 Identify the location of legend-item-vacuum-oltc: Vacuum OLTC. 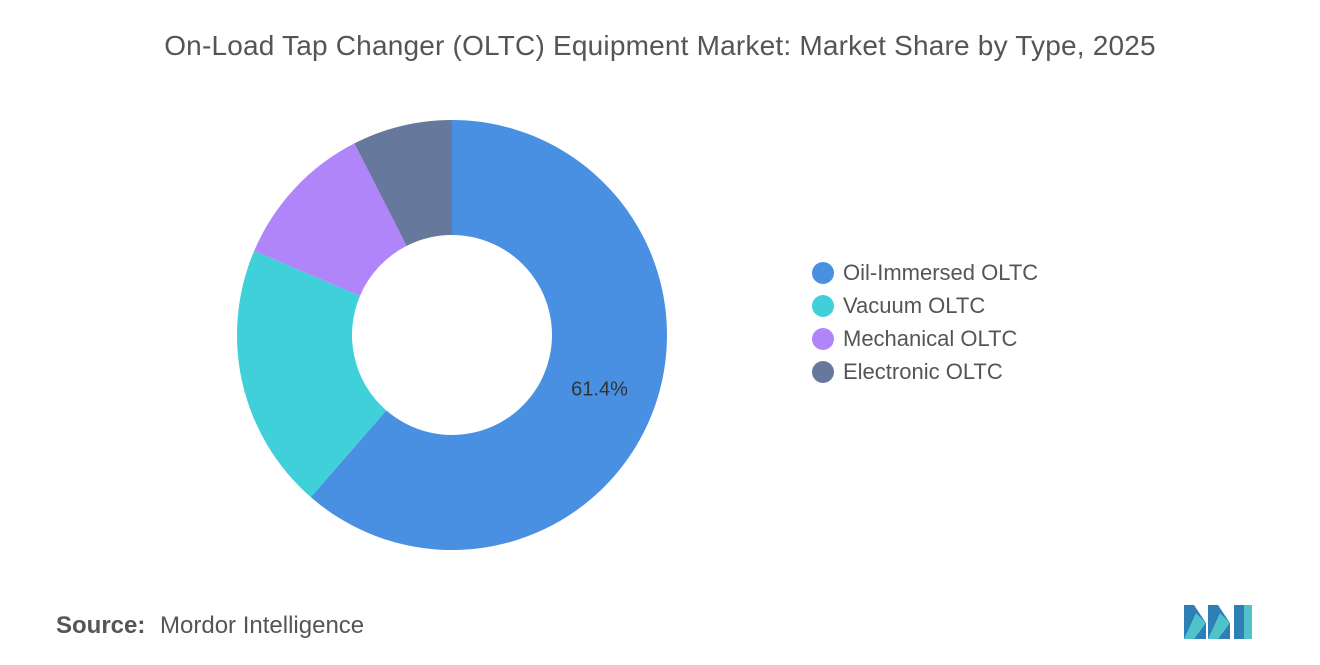
(925, 305).